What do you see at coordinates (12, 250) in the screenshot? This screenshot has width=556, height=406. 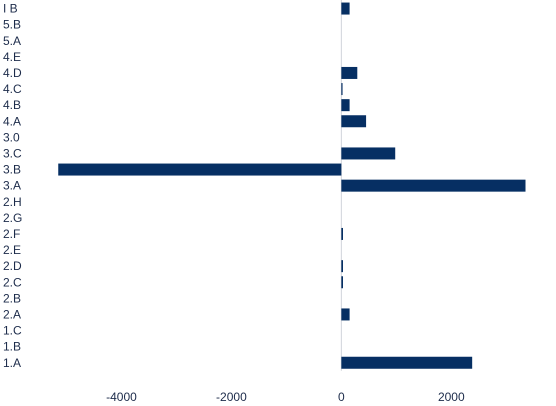 I see `category-label: 2.E` at bounding box center [12, 250].